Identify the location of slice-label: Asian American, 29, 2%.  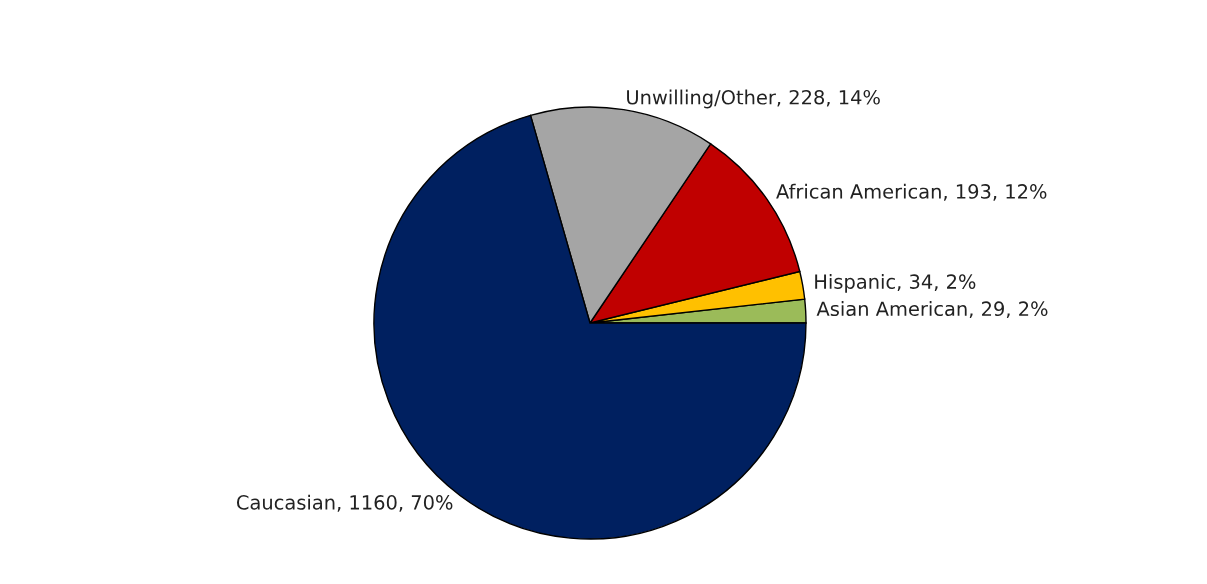
(932, 310).